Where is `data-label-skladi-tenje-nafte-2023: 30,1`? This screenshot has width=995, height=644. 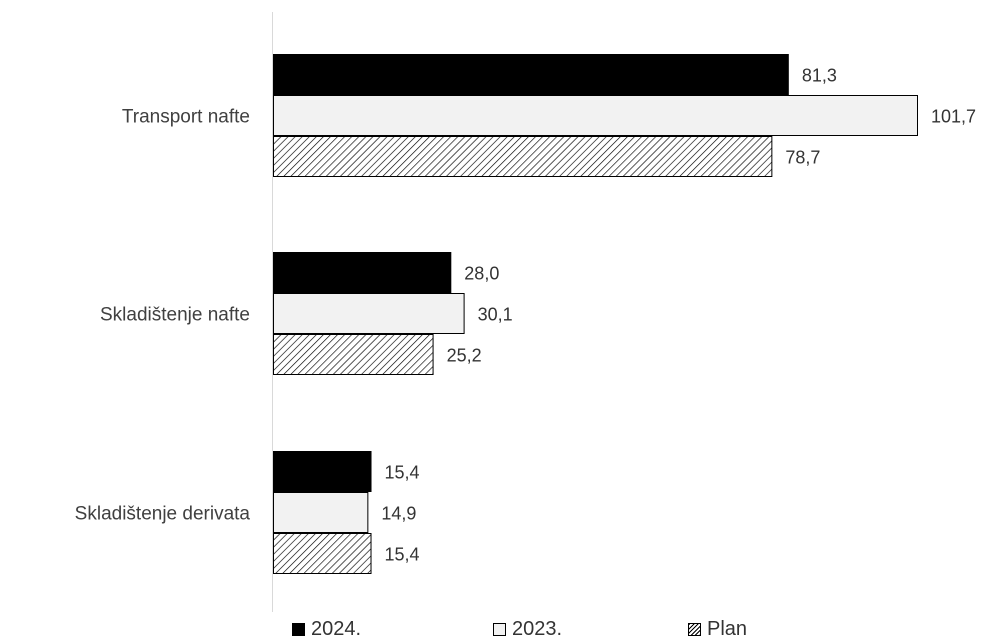
data-label-skladi-tenje-nafte-2023: 30,1 is located at coordinates (495, 315).